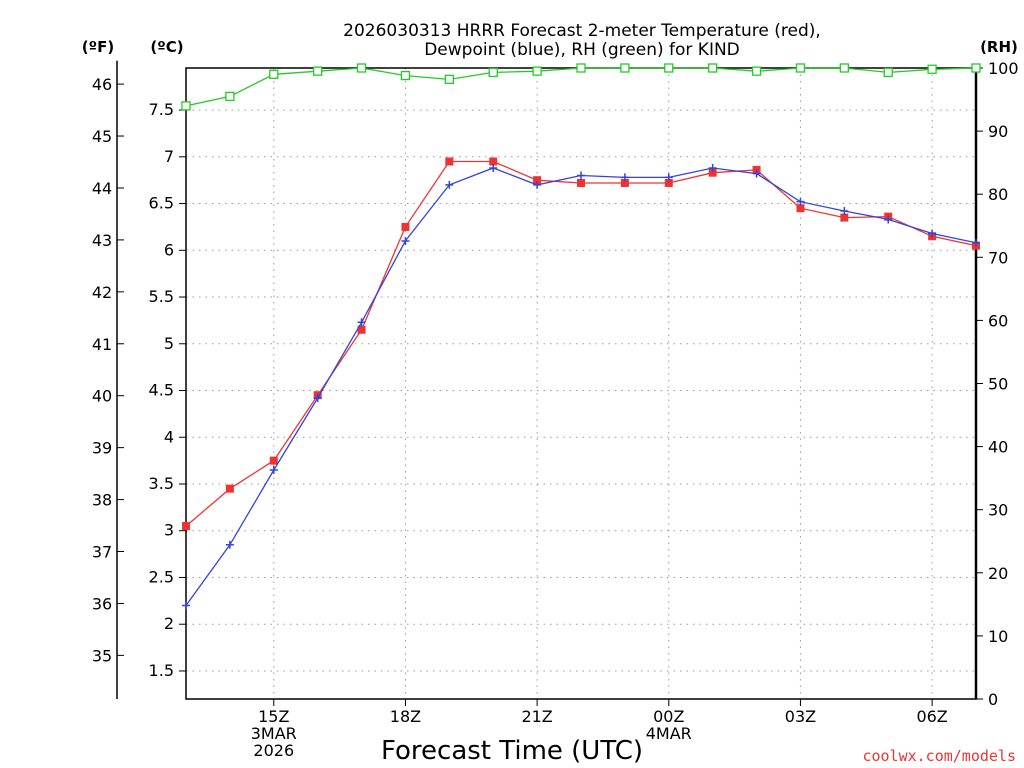 The width and height of the screenshot is (1024, 768). Describe the element at coordinates (998, 320) in the screenshot. I see `rh-tick-label: 60` at that location.